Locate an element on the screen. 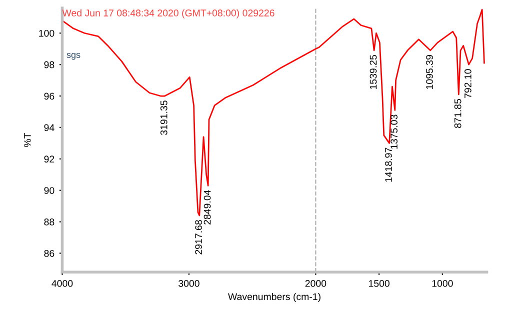 The height and width of the screenshot is (319, 506). y-tick-label: 96 is located at coordinates (49, 96).